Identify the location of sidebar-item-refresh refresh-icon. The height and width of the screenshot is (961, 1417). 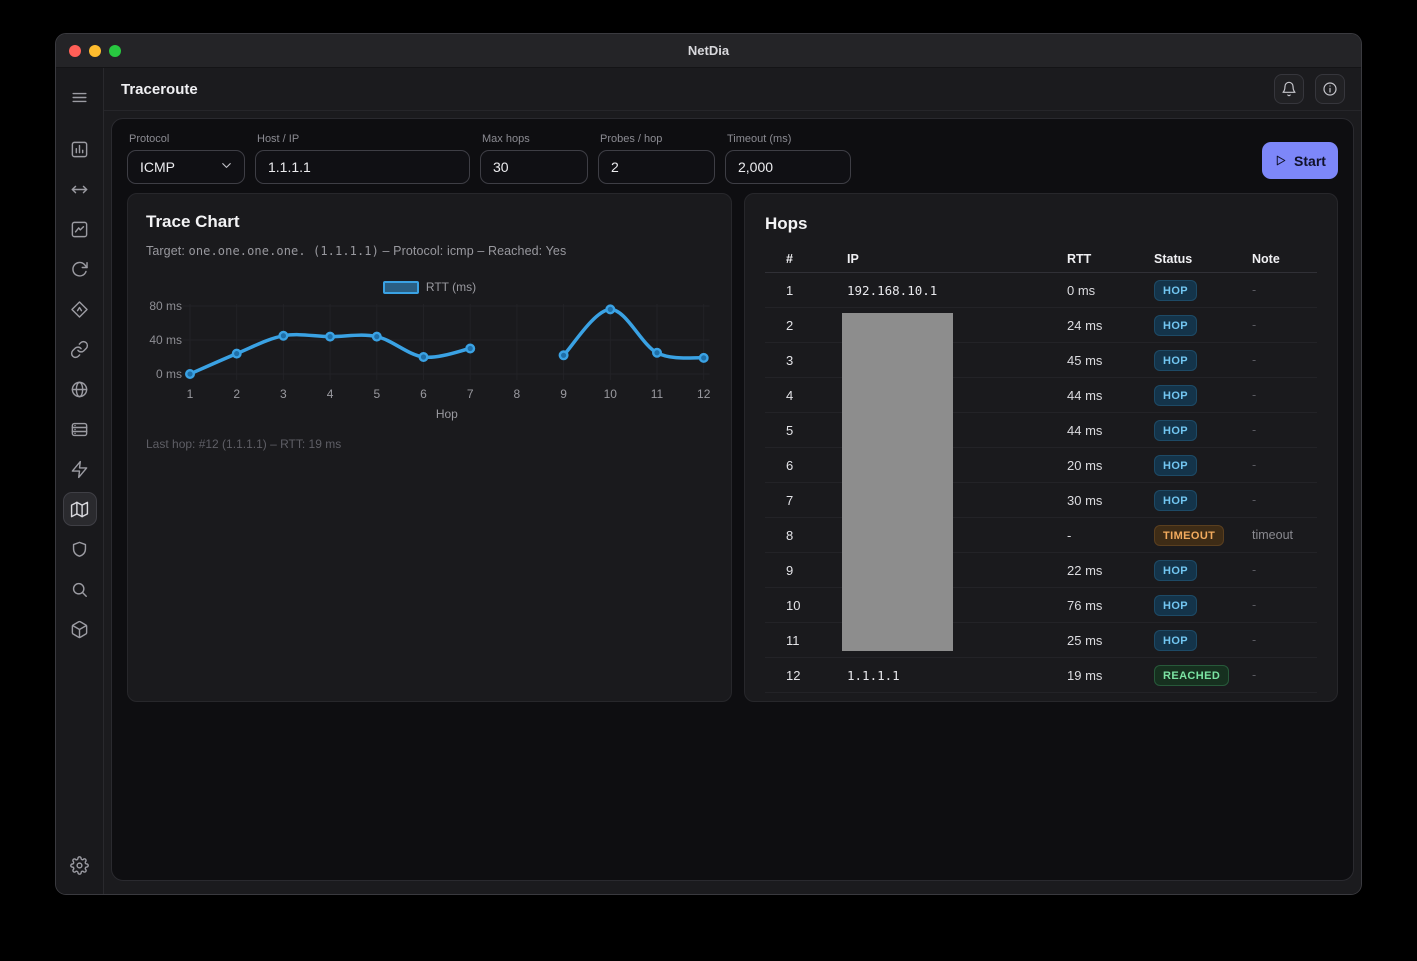
(80, 269).